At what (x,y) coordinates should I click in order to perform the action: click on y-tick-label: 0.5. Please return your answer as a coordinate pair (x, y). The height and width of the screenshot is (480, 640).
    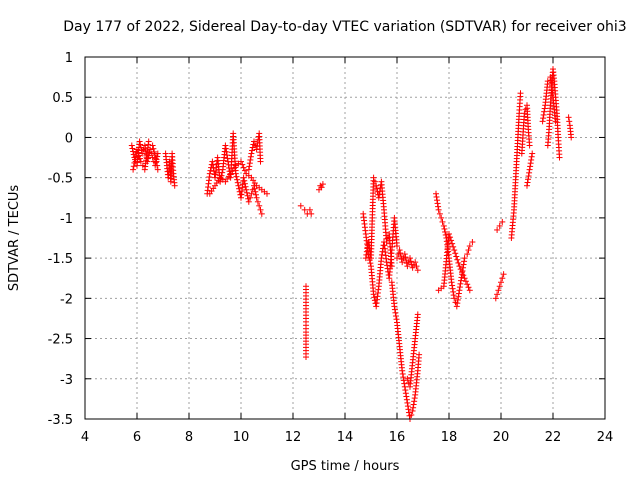
    Looking at the image, I should click on (62, 98).